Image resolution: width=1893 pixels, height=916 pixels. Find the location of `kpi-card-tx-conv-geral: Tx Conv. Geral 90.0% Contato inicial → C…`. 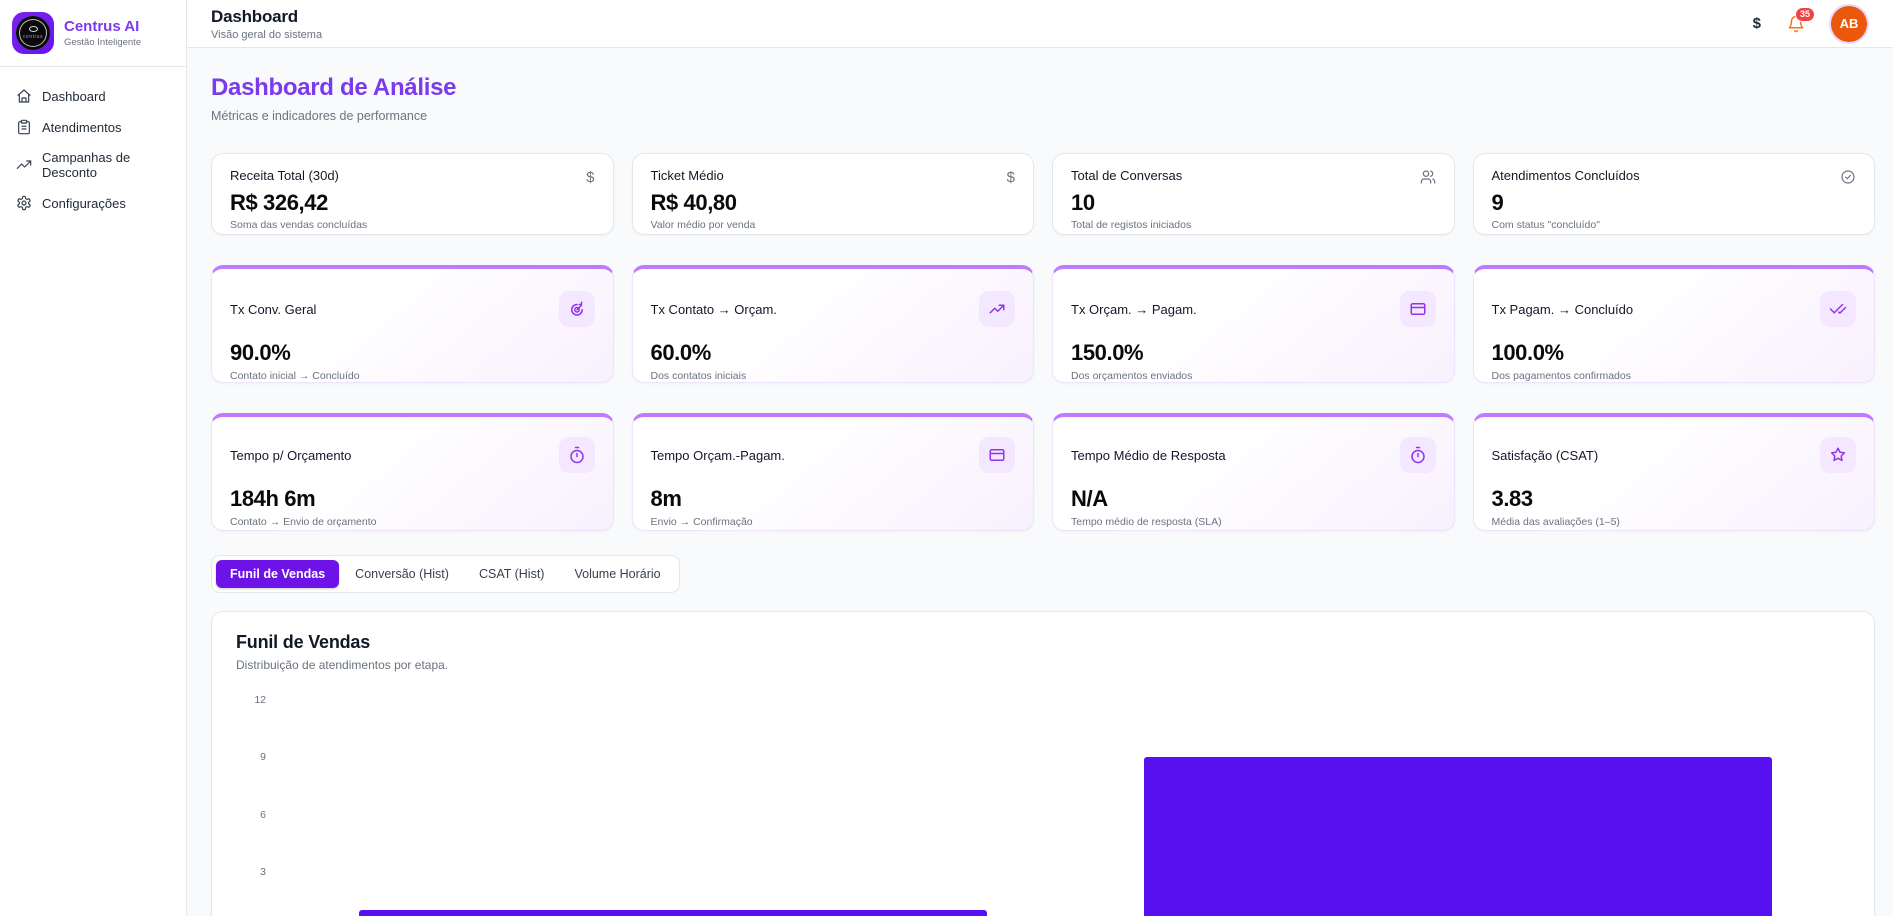

kpi-card-tx-conv-geral: Tx Conv. Geral 90.0% Contato inicial → C… is located at coordinates (412, 324).